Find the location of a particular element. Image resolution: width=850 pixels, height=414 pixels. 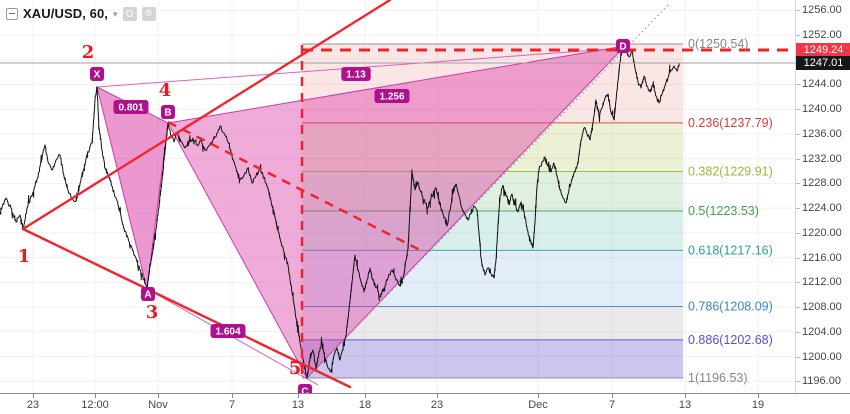

wave-number: 4 is located at coordinates (165, 90).